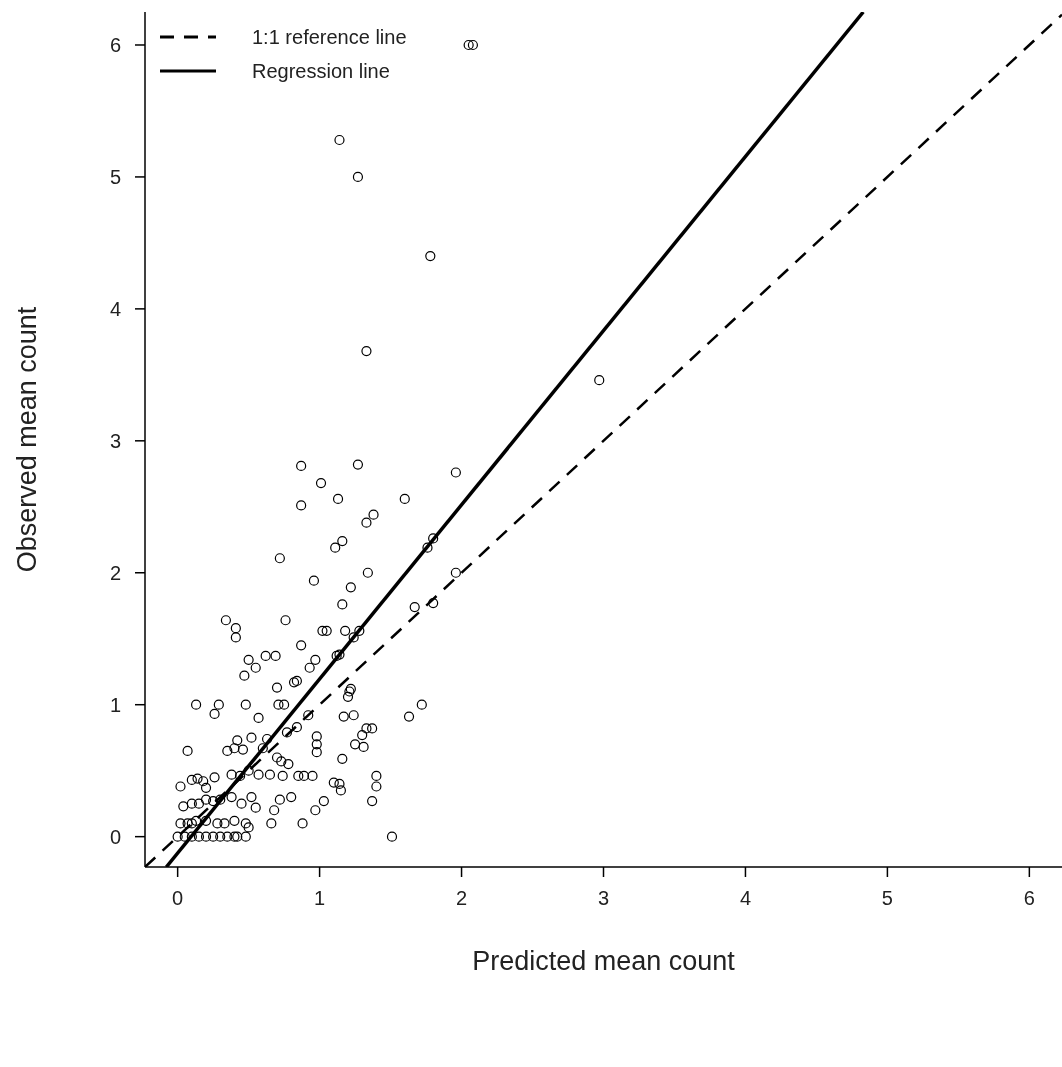  I want to click on x-axis-title: Predicted mean count, so click(604, 961).